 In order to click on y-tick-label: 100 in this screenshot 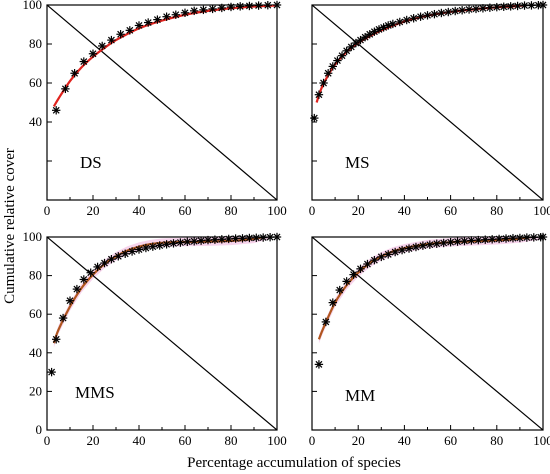, I will do `click(33, 236)`.